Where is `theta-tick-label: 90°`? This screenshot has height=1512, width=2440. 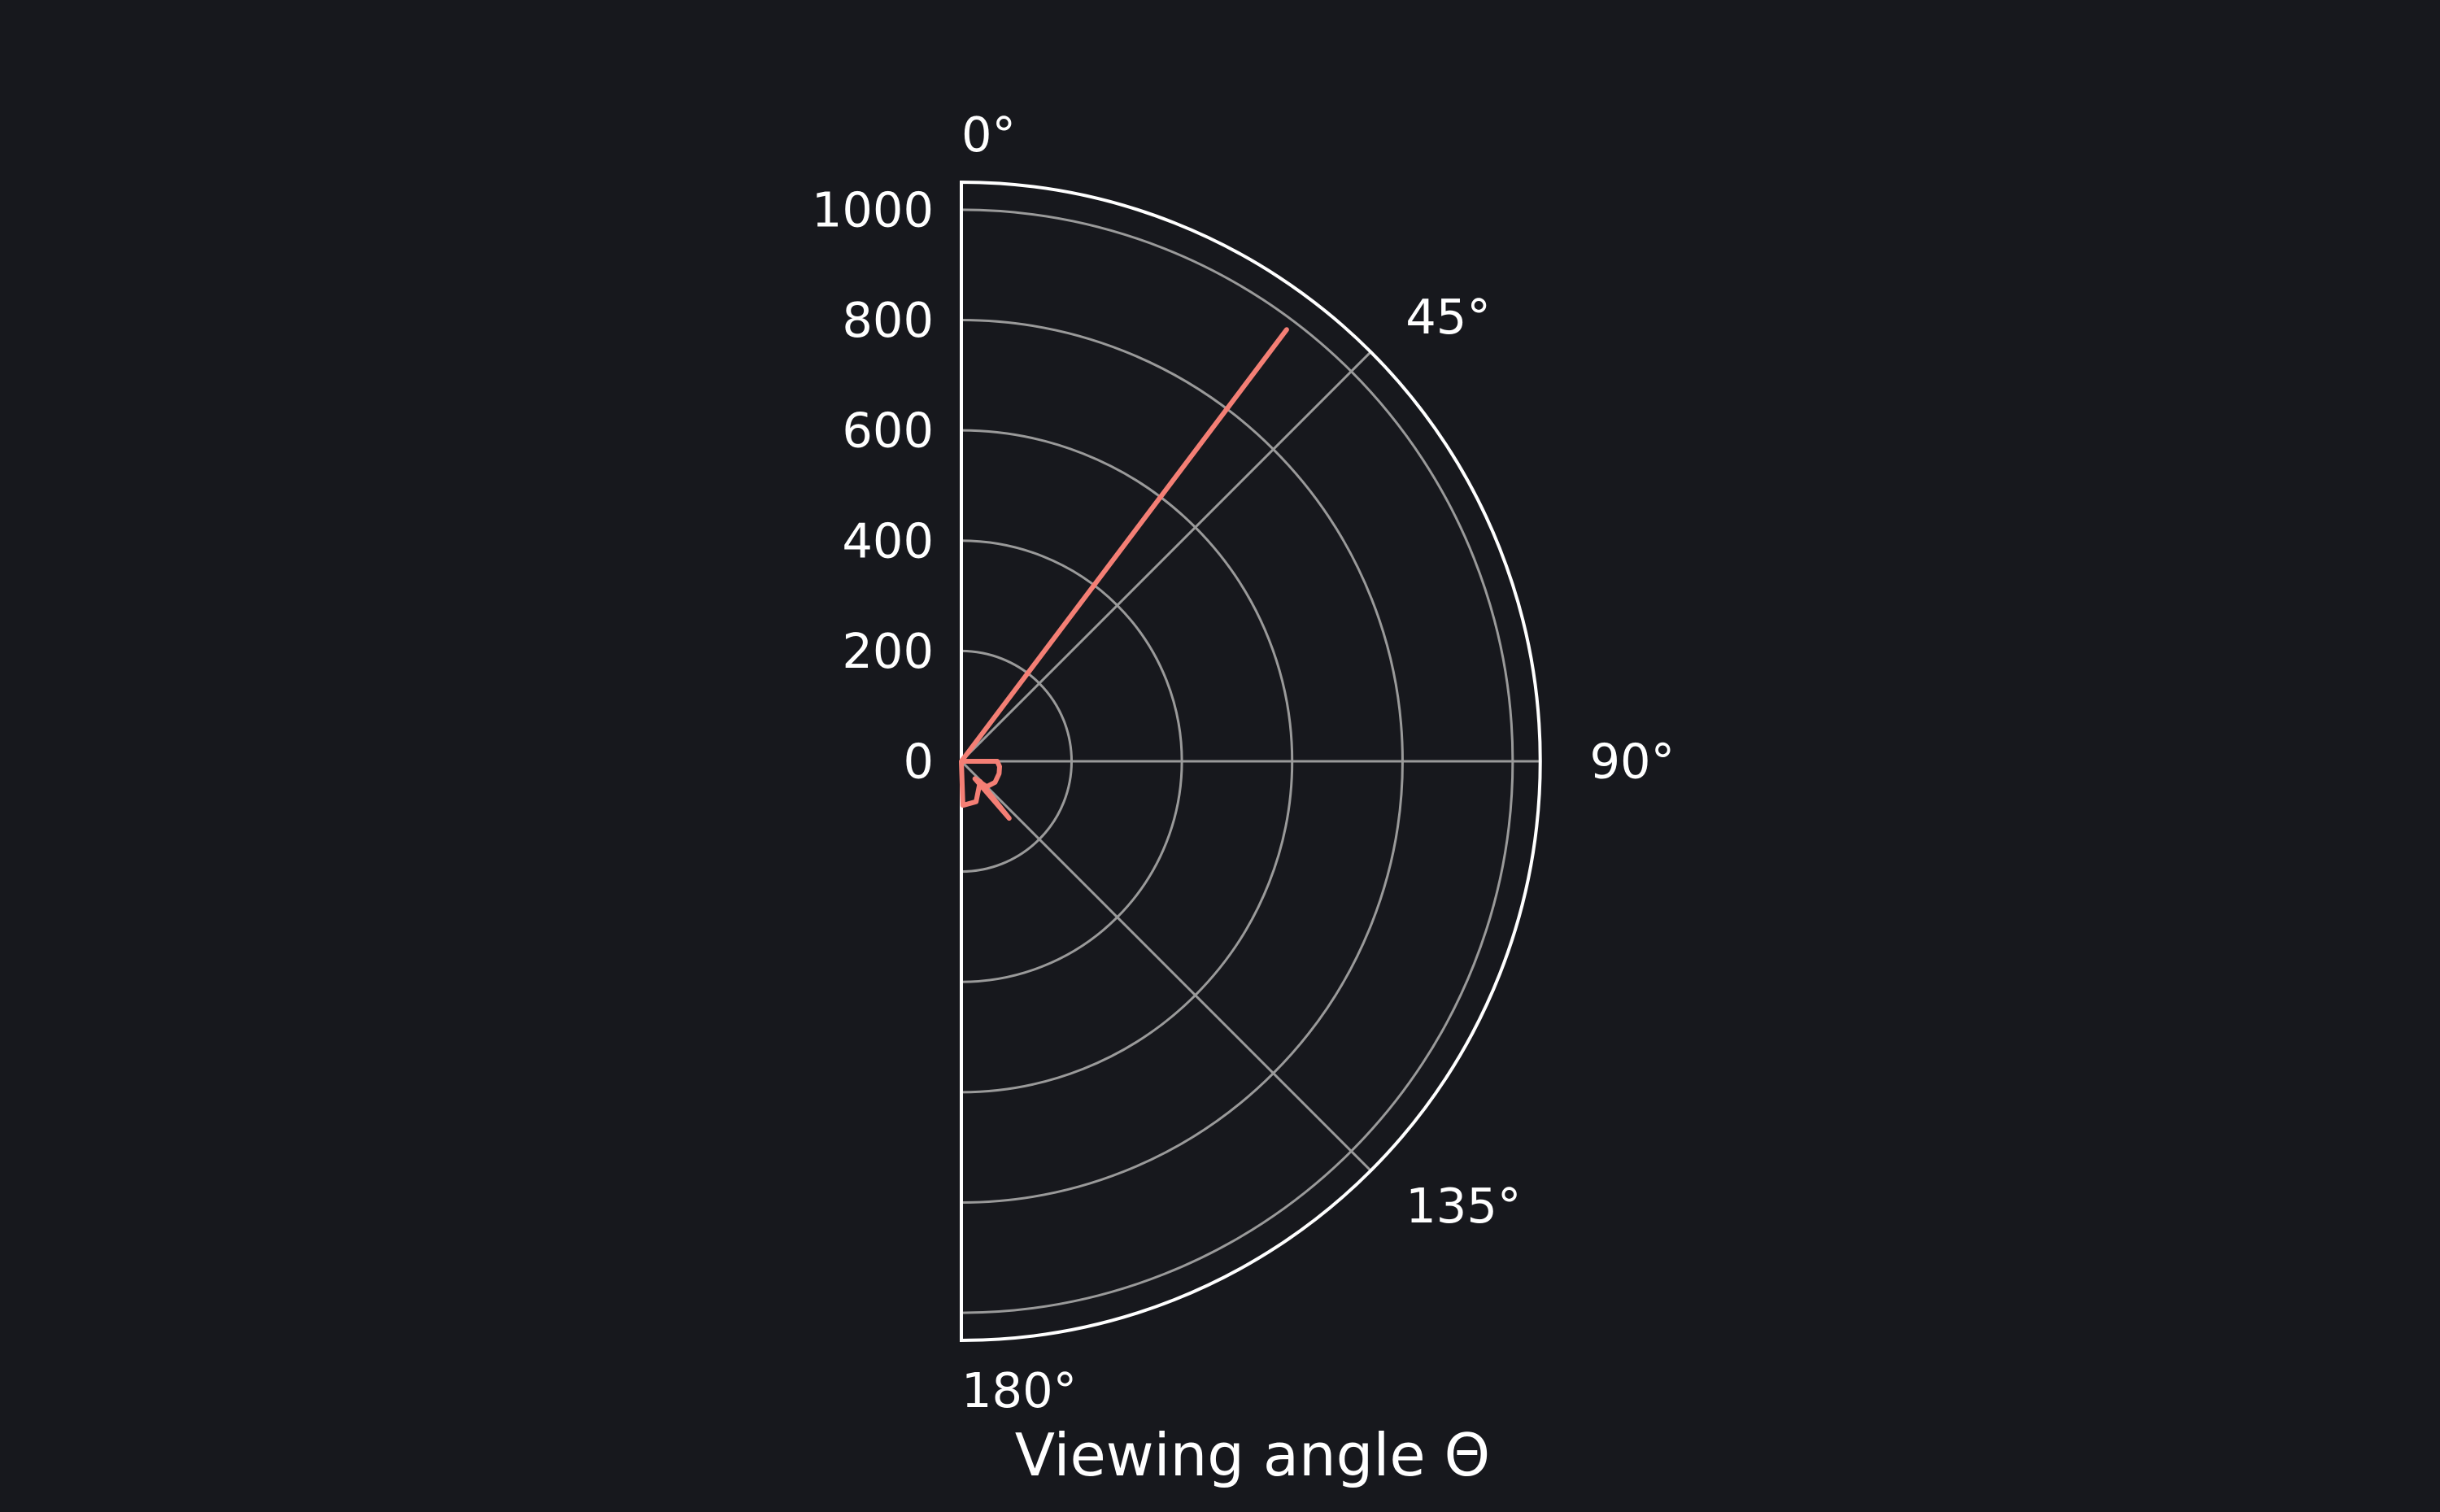
theta-tick-label: 90° is located at coordinates (1632, 762).